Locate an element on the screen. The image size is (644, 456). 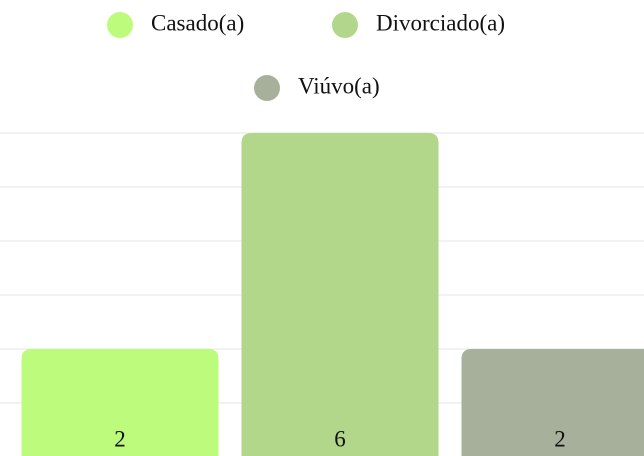
legend-label: Casado(a) is located at coordinates (197, 22).